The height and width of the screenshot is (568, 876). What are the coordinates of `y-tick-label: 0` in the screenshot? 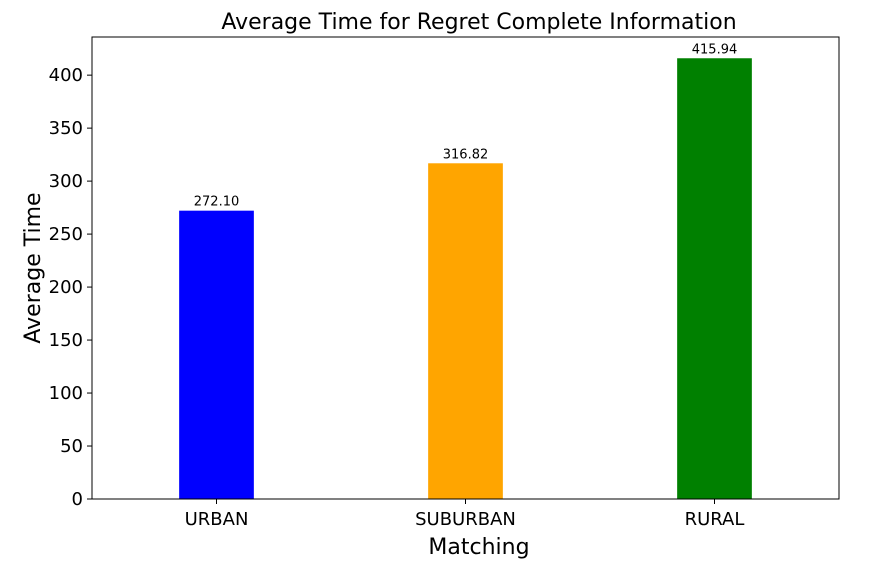 It's located at (77, 499).